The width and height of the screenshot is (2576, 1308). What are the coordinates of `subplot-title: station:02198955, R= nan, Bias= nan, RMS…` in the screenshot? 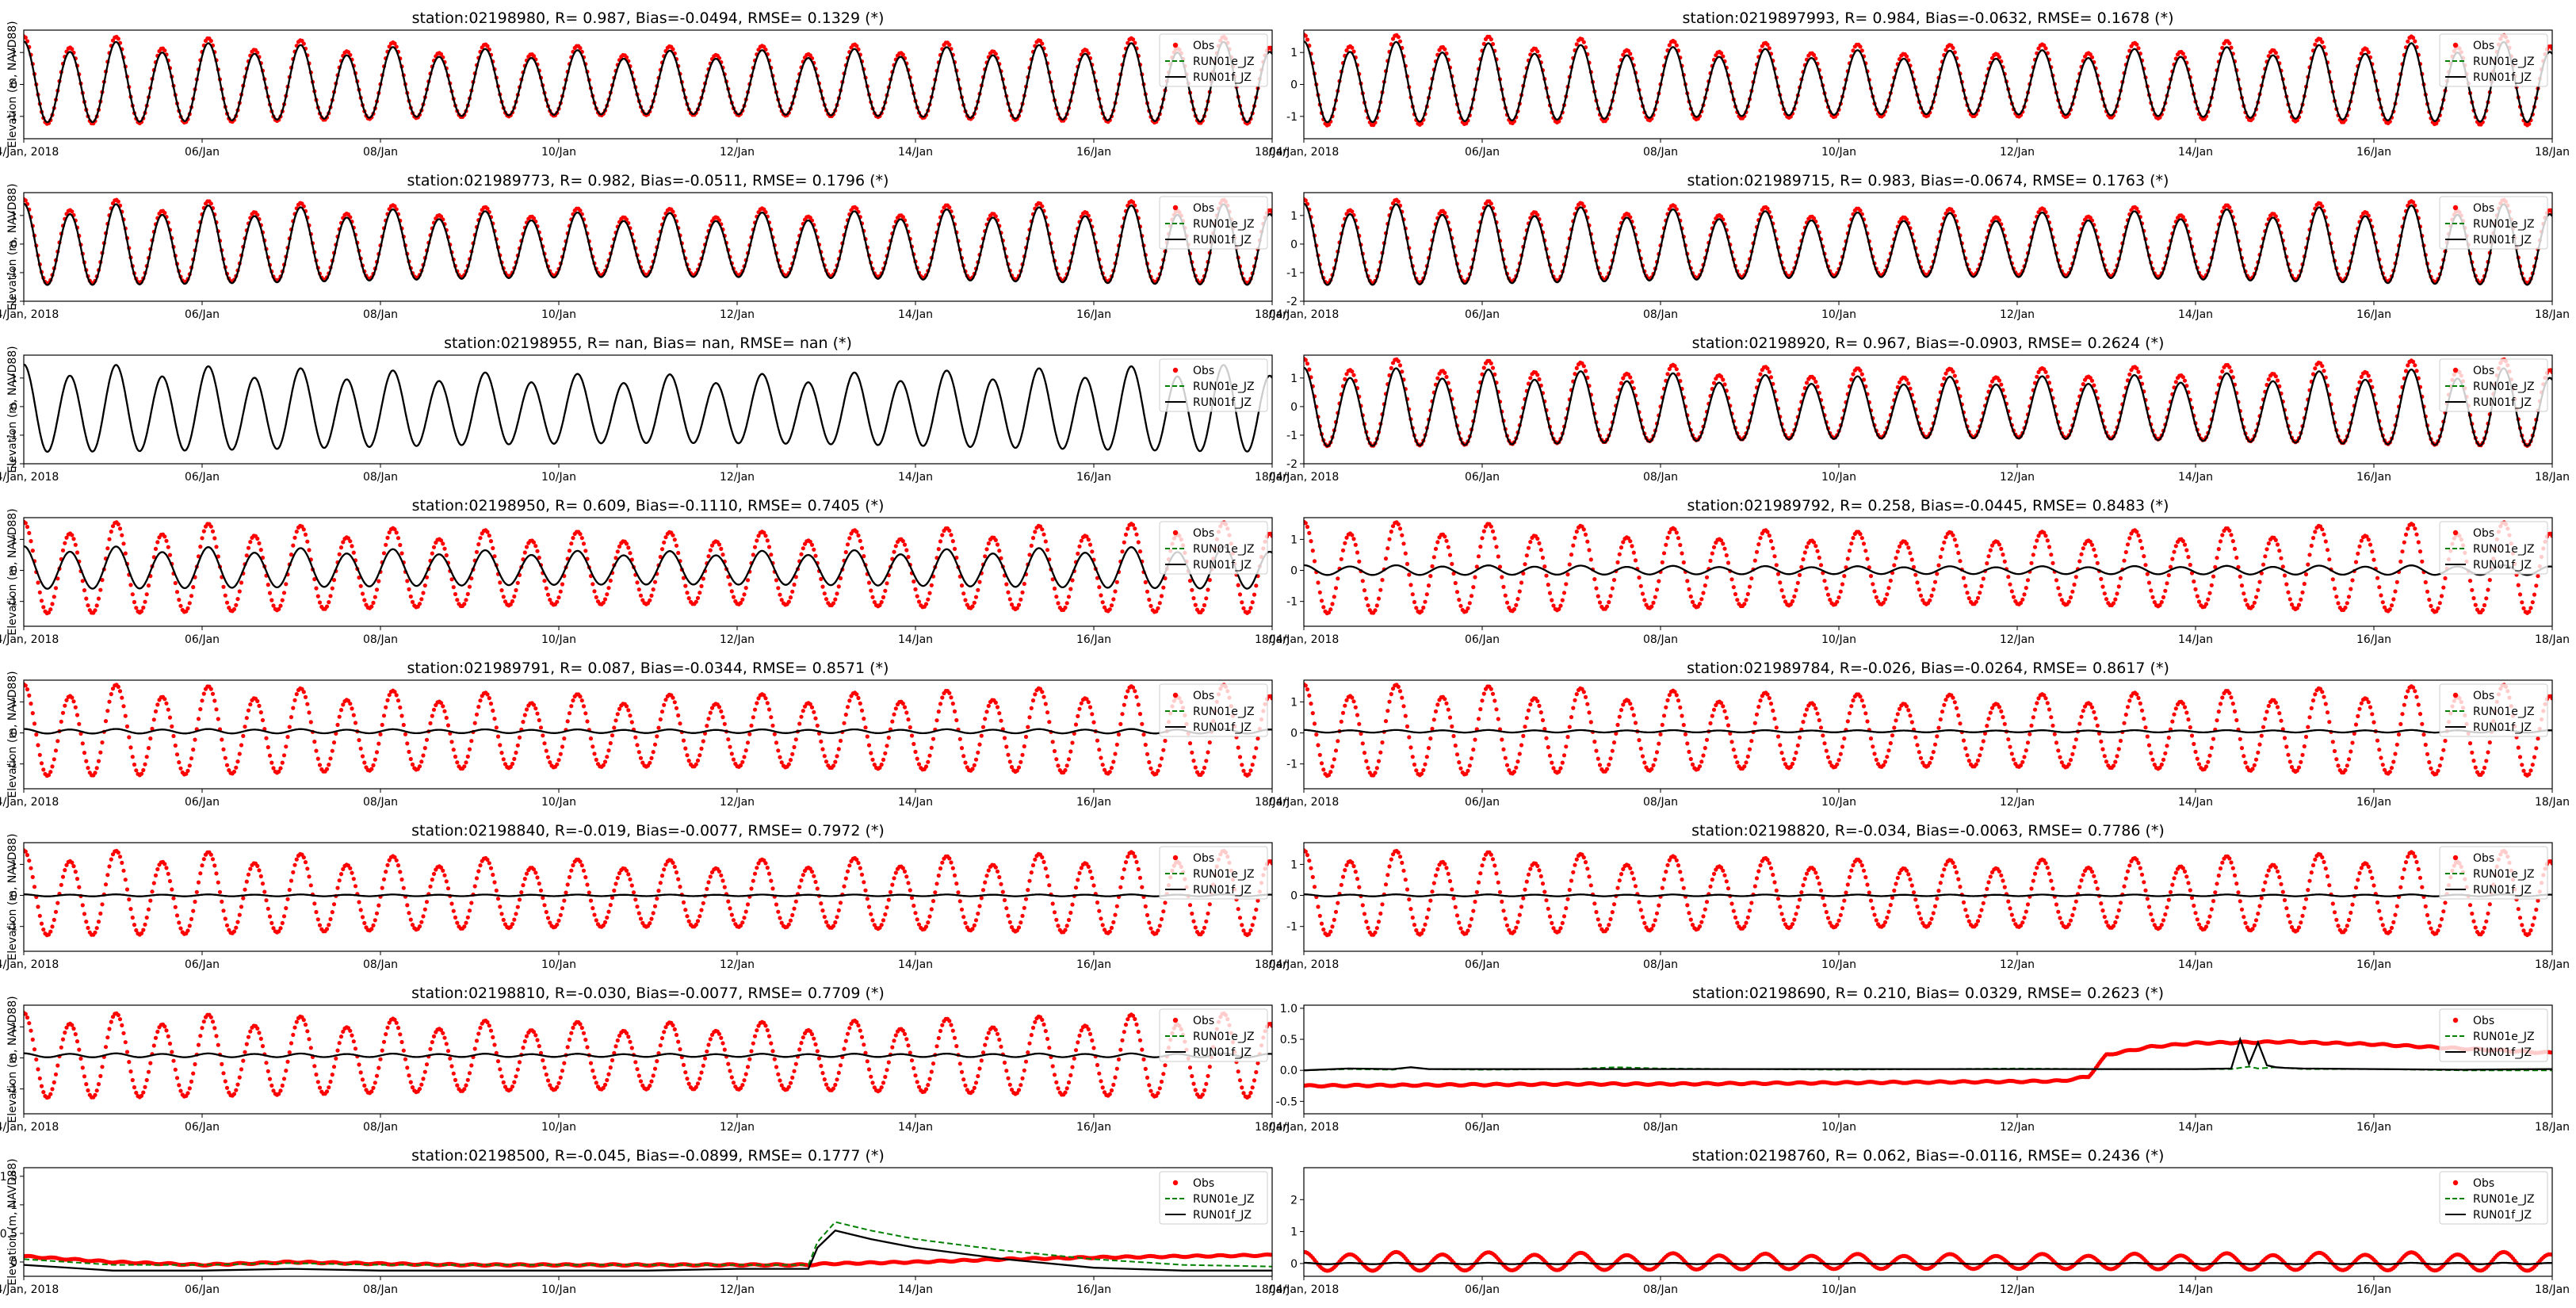 It's located at (648, 343).